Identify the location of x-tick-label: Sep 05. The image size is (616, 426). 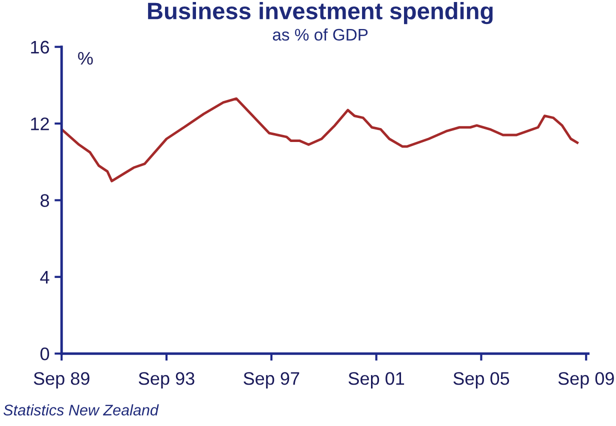
(481, 380).